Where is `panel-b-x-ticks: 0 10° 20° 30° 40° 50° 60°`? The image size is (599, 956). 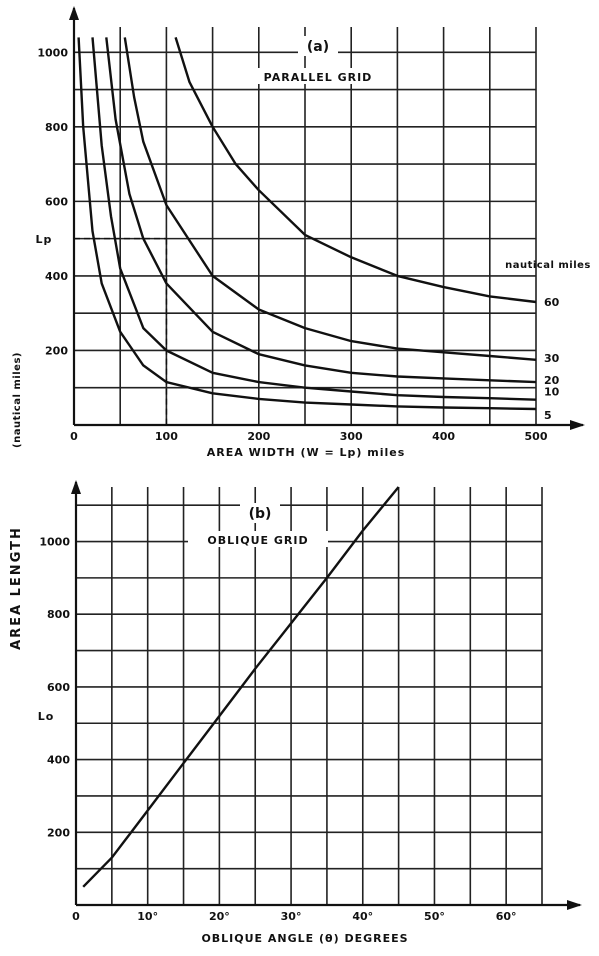 panel-b-x-ticks: 0 10° 20° 30° 40° 50° 60° is located at coordinates (294, 916).